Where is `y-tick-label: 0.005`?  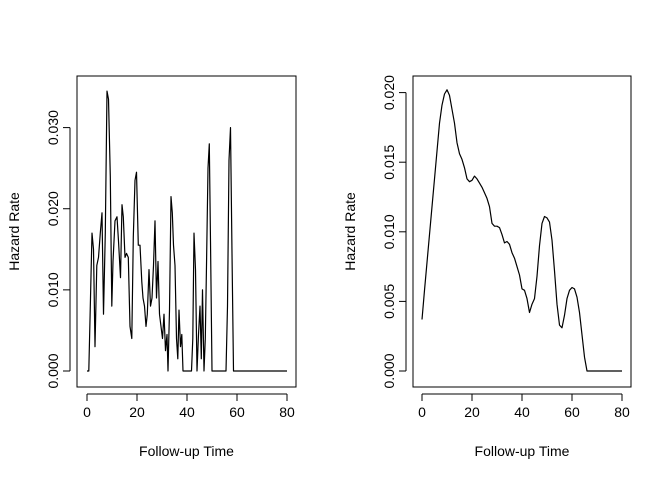
y-tick-label: 0.005 is located at coordinates (389, 301).